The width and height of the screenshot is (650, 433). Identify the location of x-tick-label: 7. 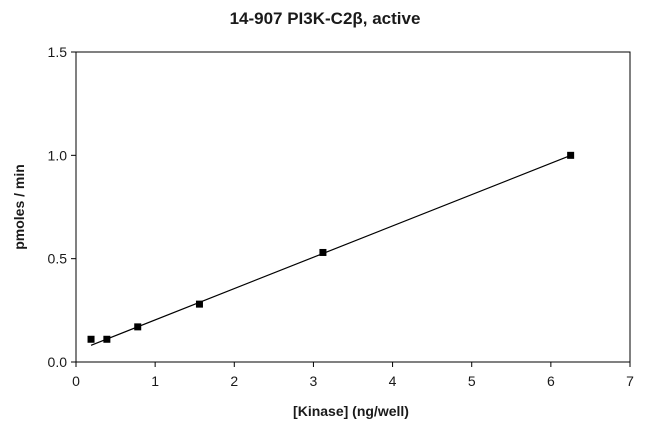
(630, 381).